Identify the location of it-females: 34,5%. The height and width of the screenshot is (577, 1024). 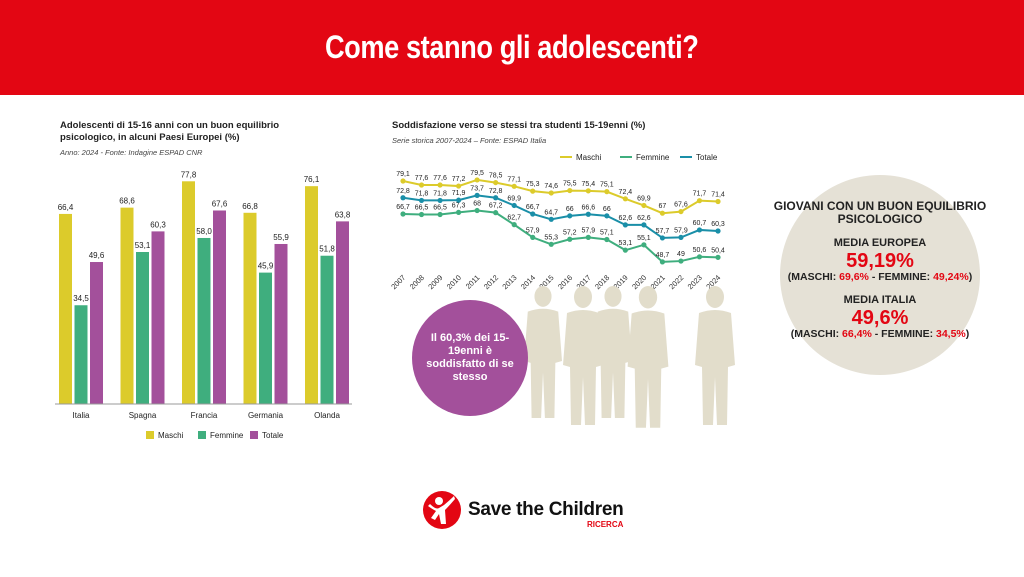
(951, 333).